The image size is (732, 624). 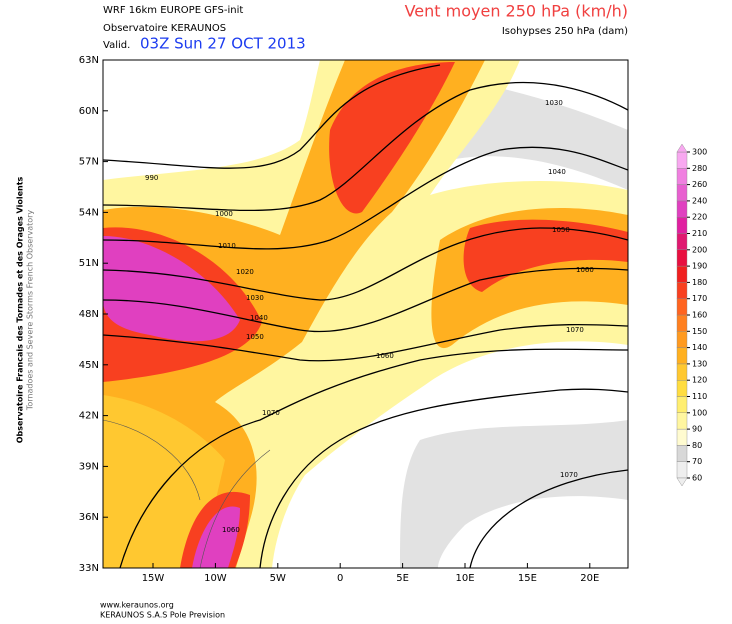 I want to click on contour-label: 1000, so click(x=224, y=214).